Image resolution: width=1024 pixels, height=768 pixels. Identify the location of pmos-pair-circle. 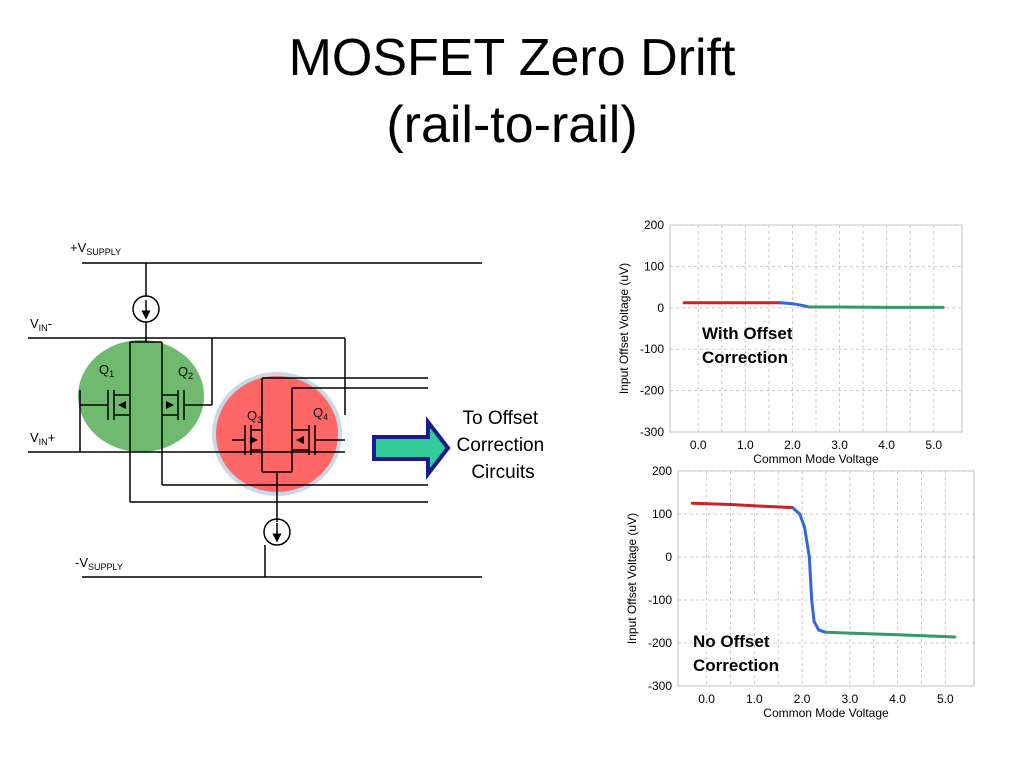
(141, 396).